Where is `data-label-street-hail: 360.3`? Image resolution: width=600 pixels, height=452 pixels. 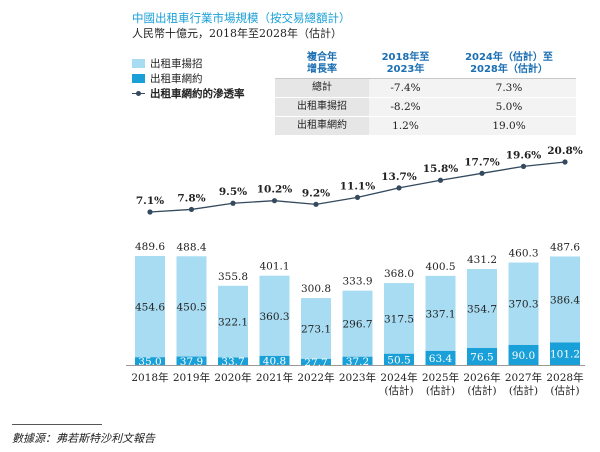 data-label-street-hail: 360.3 is located at coordinates (274, 317).